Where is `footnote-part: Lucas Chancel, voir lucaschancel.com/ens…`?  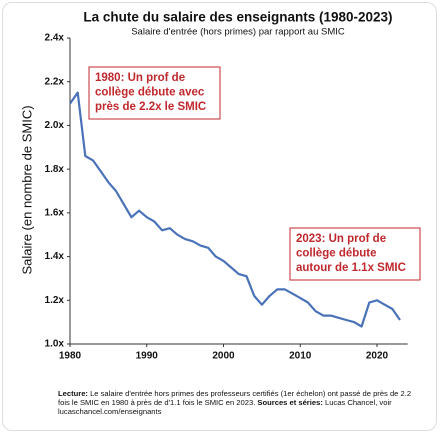 footnote-part: Lucas Chancel, voir lucaschancel.com/ens… is located at coordinates (225, 407).